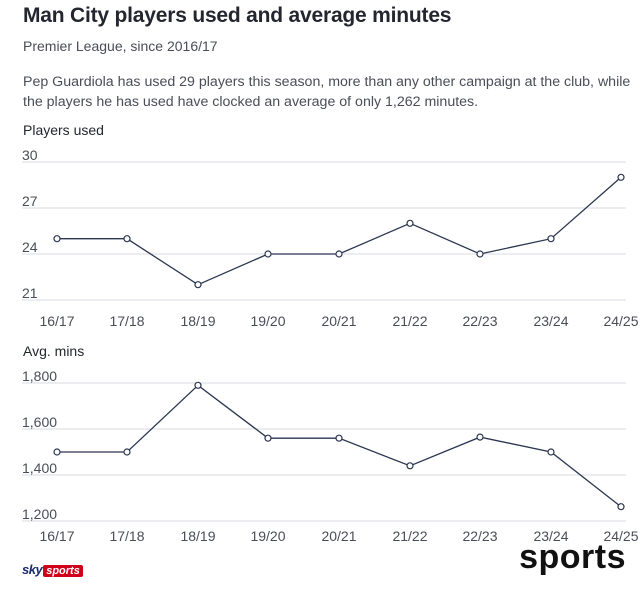 The image size is (640, 590). What do you see at coordinates (120, 46) in the screenshot?
I see `chart-subtitle: Premier League, since 2016/17` at bounding box center [120, 46].